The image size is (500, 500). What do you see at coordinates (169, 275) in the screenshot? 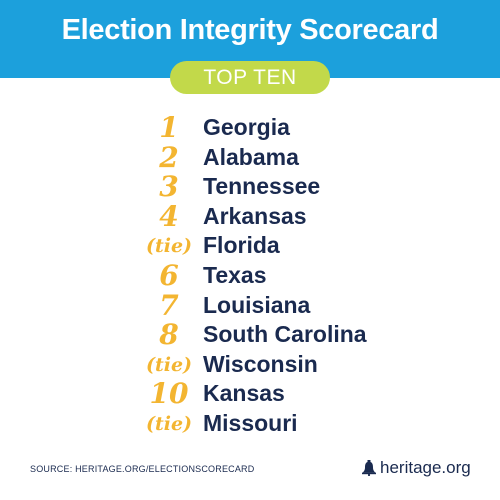
I see `rank-number: 6` at bounding box center [169, 275].